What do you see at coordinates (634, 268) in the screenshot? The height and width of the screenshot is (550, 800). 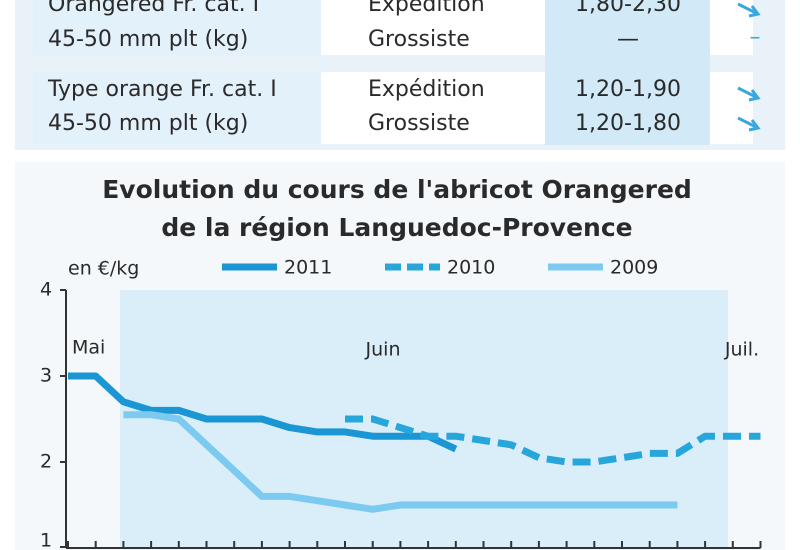 I see `legend-label: 2009` at bounding box center [634, 268].